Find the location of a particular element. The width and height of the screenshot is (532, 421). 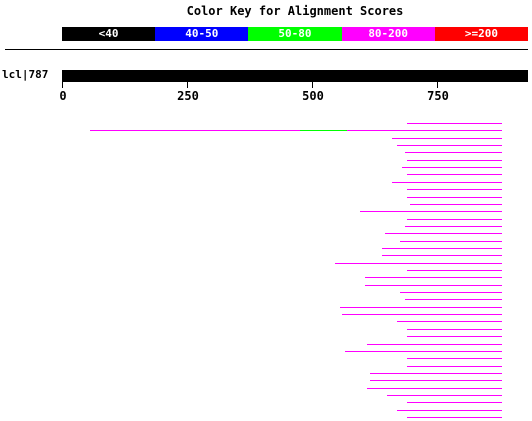

axis-tick-label: 500 is located at coordinates (313, 96).